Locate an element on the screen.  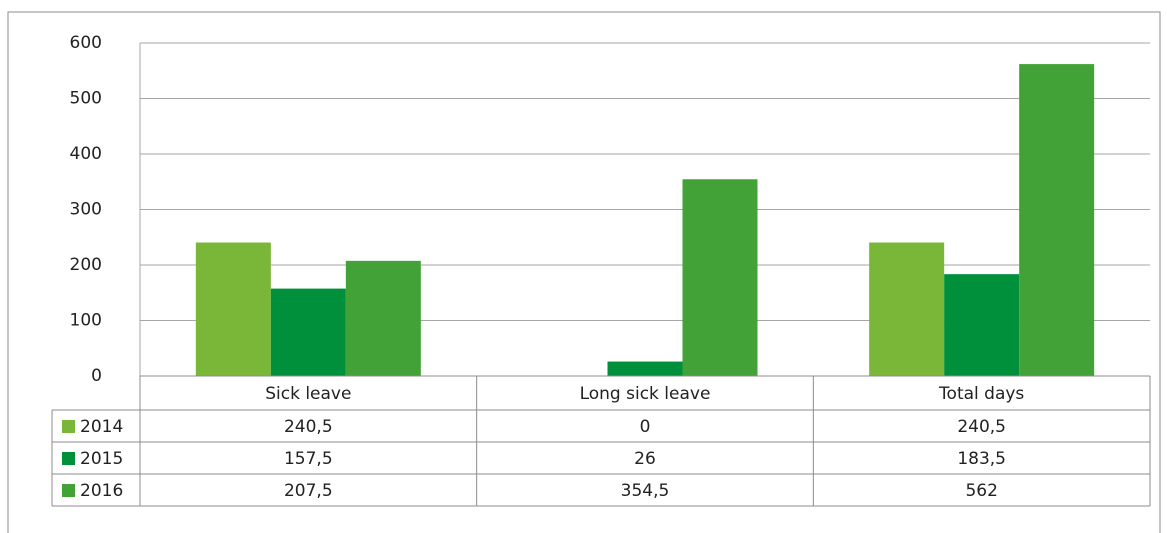
y-tick-label: 200 is located at coordinates (86, 265).